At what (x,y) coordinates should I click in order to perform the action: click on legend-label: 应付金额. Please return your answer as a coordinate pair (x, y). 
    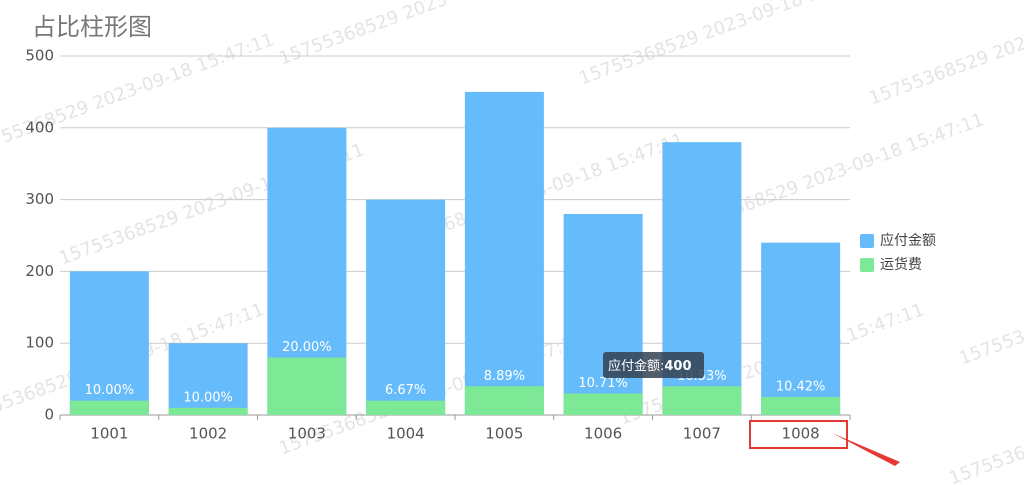
    Looking at the image, I should click on (908, 240).